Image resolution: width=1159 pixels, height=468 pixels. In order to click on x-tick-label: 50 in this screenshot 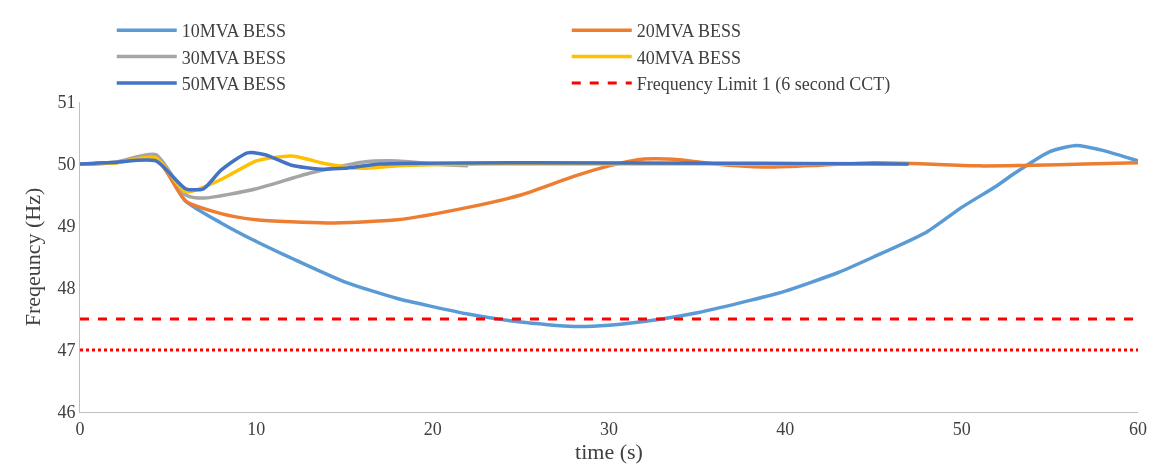, I will do `click(961, 428)`.